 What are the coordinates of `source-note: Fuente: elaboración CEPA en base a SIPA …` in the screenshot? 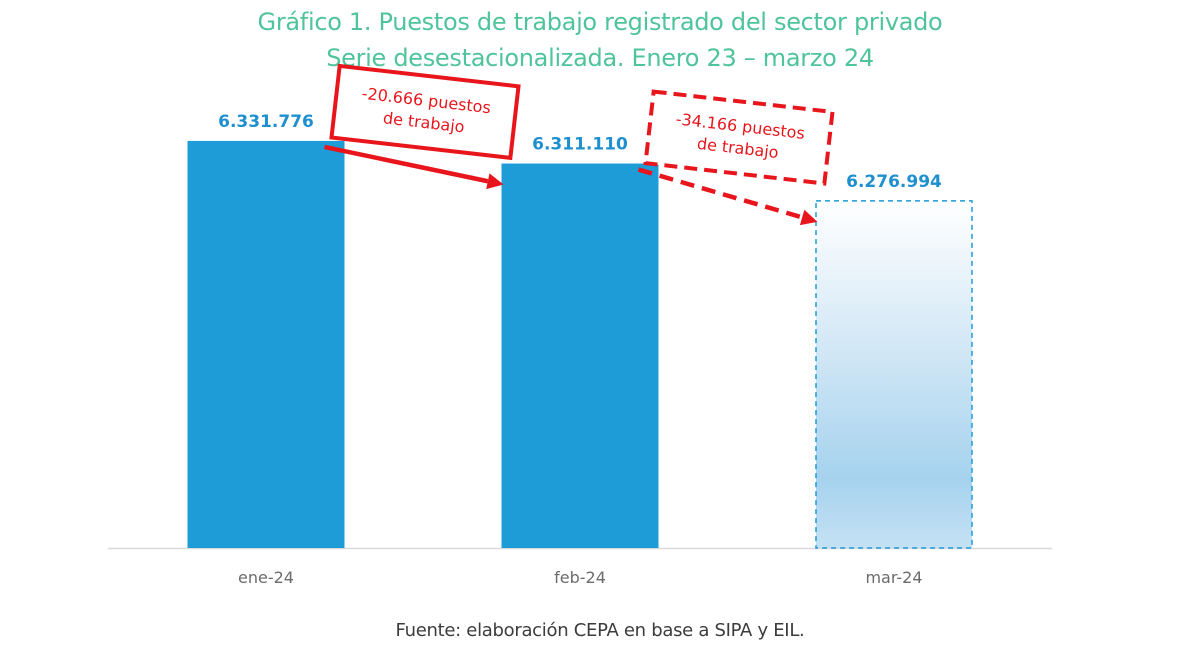 It's located at (600, 630).